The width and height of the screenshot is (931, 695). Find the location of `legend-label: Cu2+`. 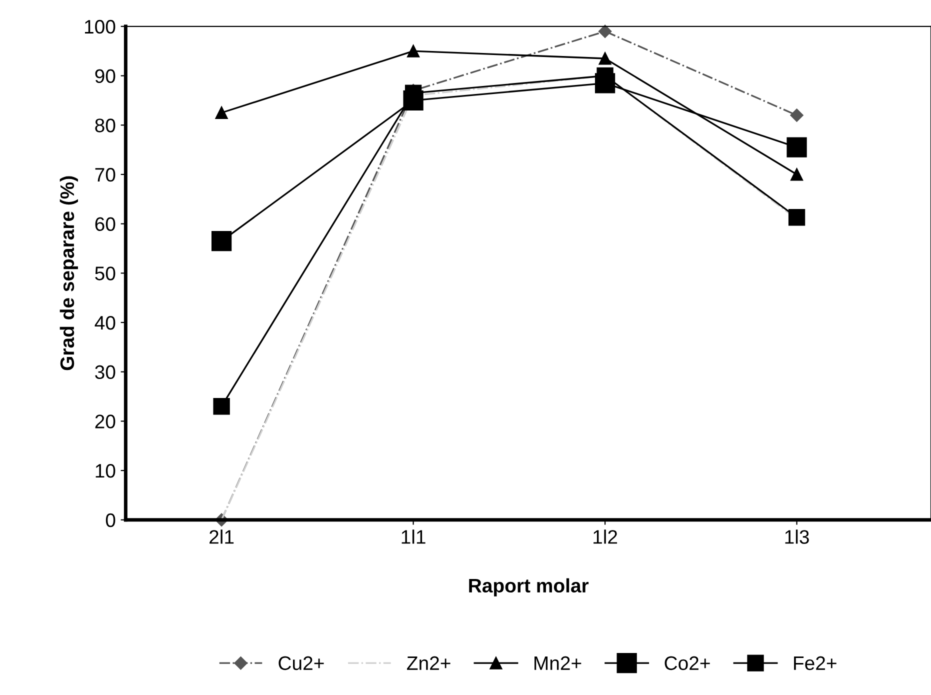

legend-label: Cu2+ is located at coordinates (301, 663).